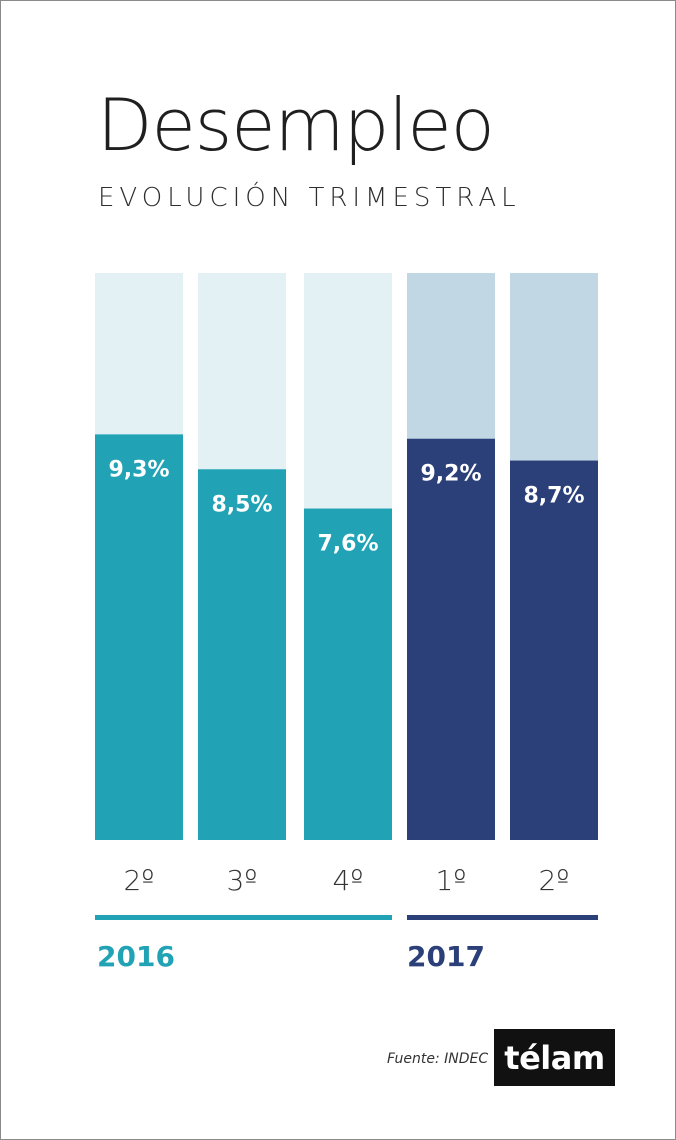  I want to click on quarter-label-0: 2º, so click(138, 880).